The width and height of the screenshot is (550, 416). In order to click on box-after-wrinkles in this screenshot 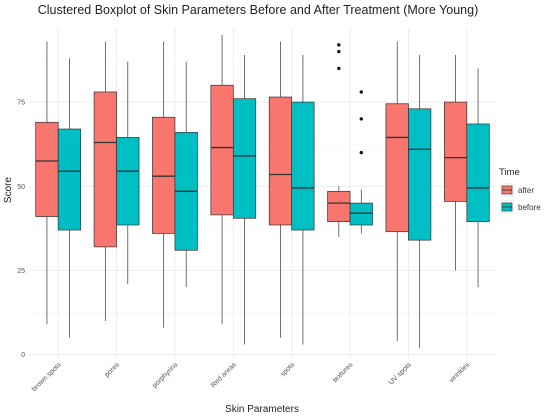, I will do `click(455, 162)`.